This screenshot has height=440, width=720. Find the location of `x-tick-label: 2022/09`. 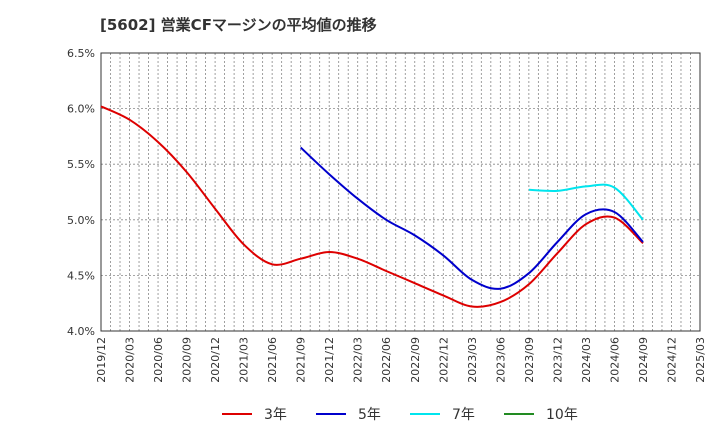

x-tick-label: 2022/09 is located at coordinates (415, 360).